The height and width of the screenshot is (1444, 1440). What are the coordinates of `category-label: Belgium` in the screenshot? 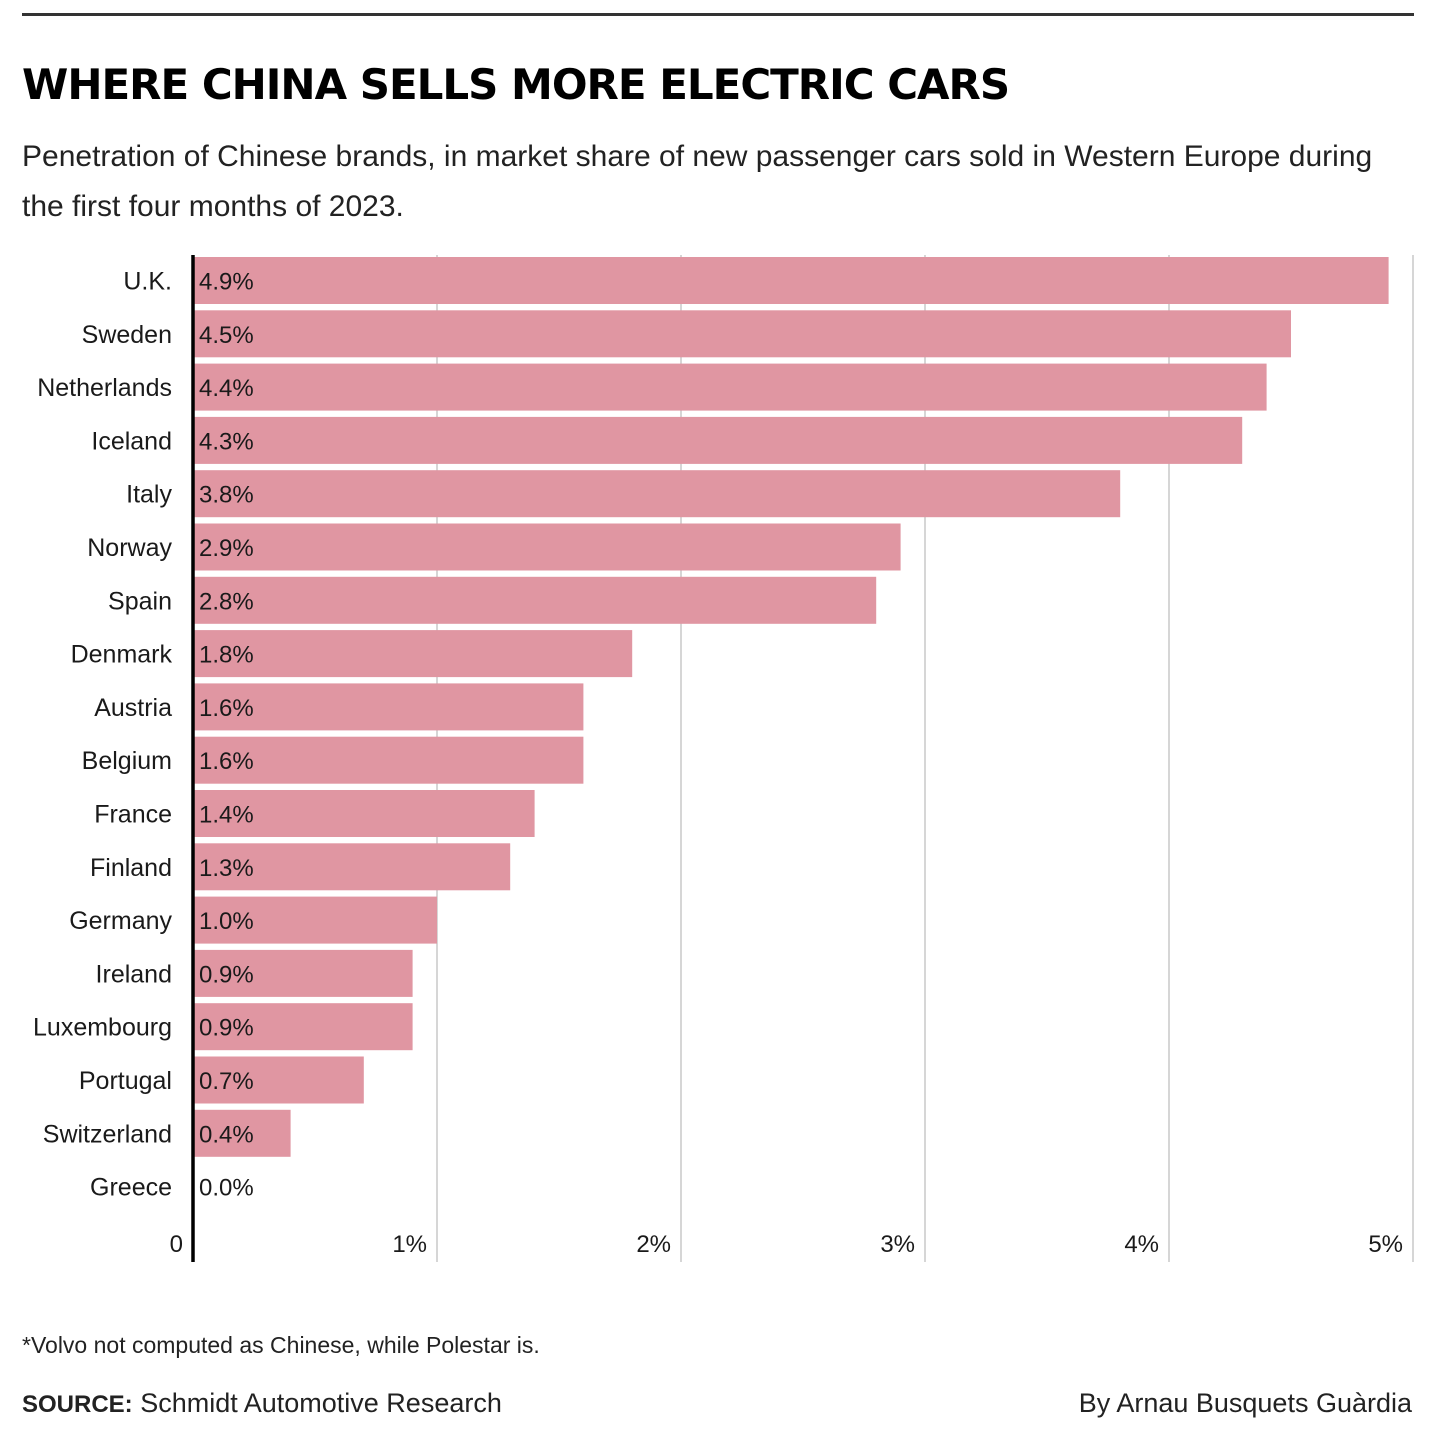 It's located at (127, 761).